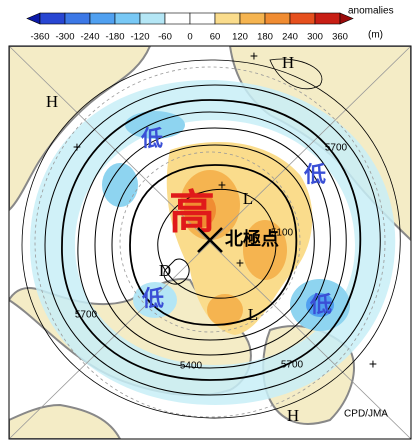 The width and height of the screenshot is (419, 446). What do you see at coordinates (165, 270) in the screenshot?
I see `map-label: D` at bounding box center [165, 270].